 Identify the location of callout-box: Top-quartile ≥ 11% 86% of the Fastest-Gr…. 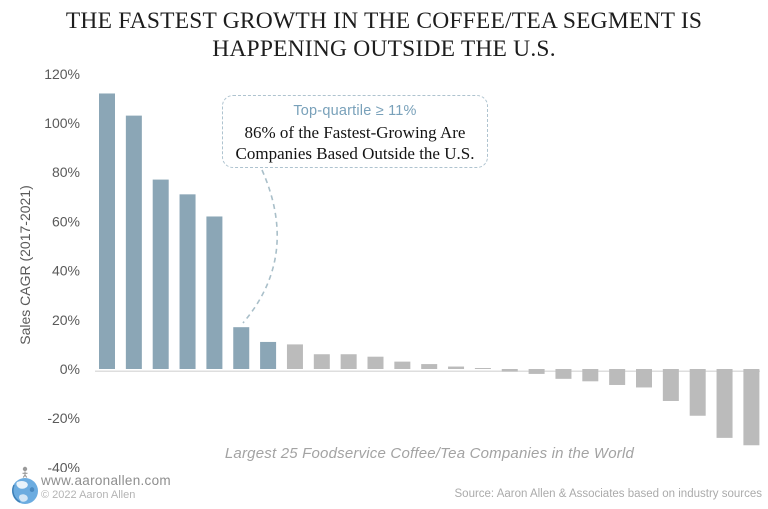
(355, 131).